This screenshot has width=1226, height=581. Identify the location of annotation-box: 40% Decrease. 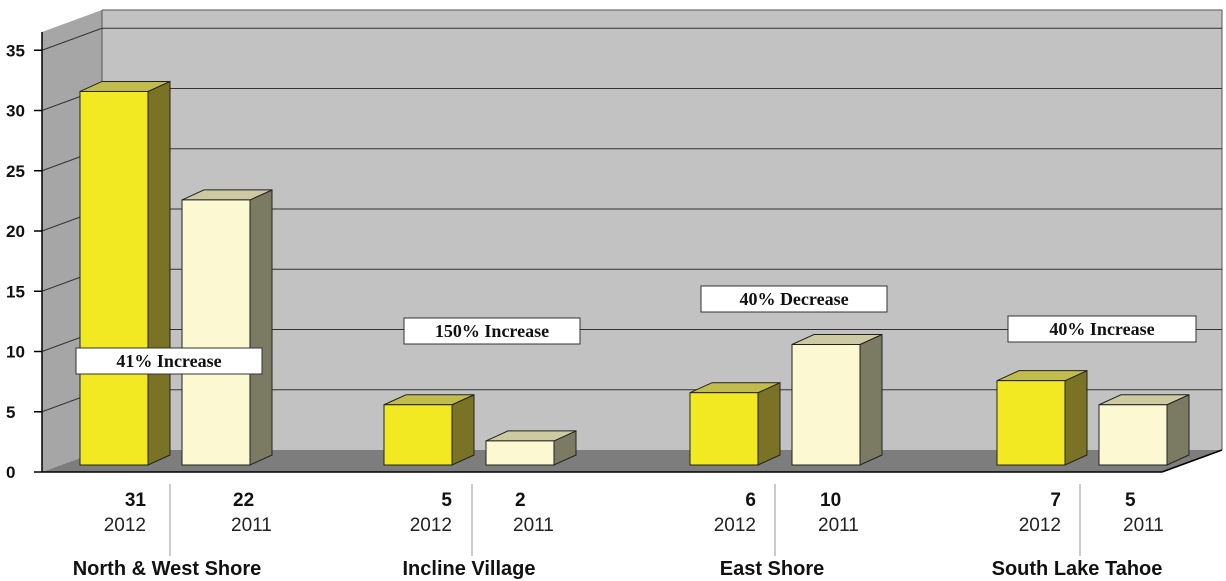
(794, 299).